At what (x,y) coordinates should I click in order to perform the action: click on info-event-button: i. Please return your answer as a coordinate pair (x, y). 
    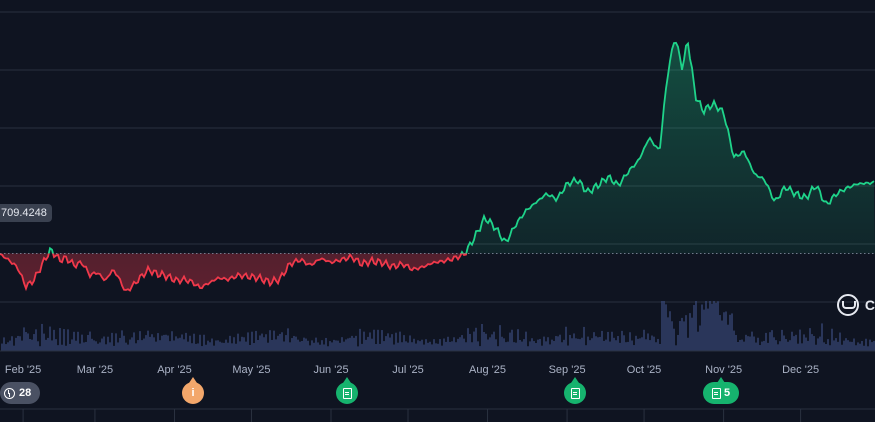
    Looking at the image, I should click on (193, 393).